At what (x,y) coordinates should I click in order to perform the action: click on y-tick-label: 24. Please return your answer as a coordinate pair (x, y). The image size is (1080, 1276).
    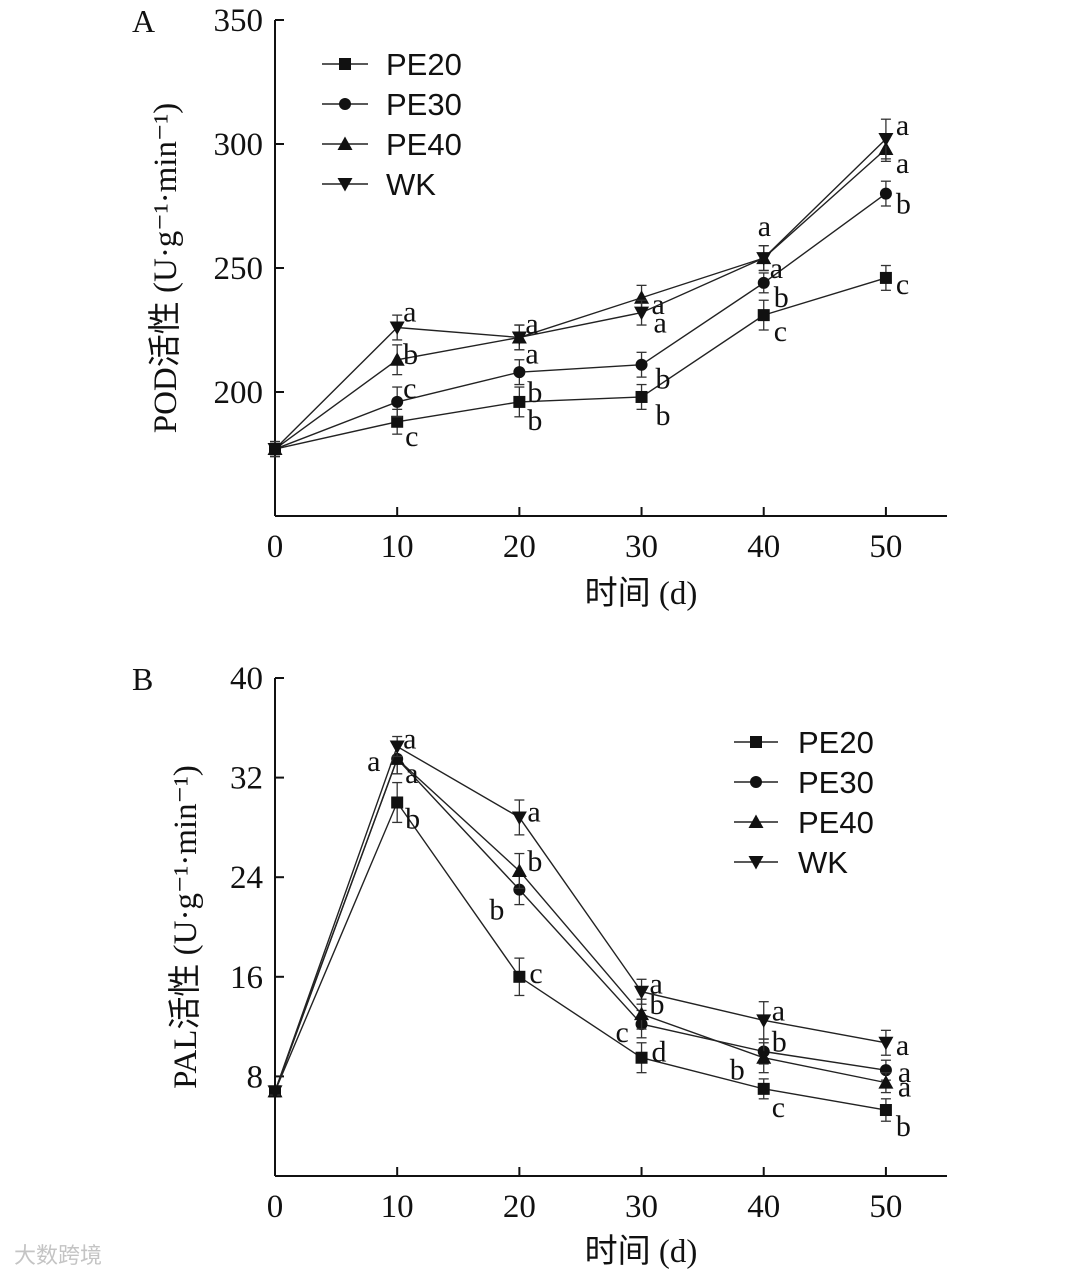
    Looking at the image, I should click on (246, 878).